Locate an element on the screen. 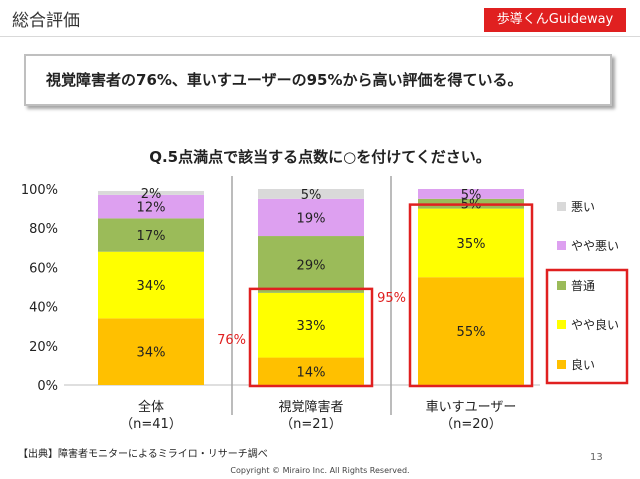 This screenshot has height=479, width=640. summary-box: 視覚障害者の76%、車いすユーザーの95%から高い評価を得ている。 is located at coordinates (318, 80).